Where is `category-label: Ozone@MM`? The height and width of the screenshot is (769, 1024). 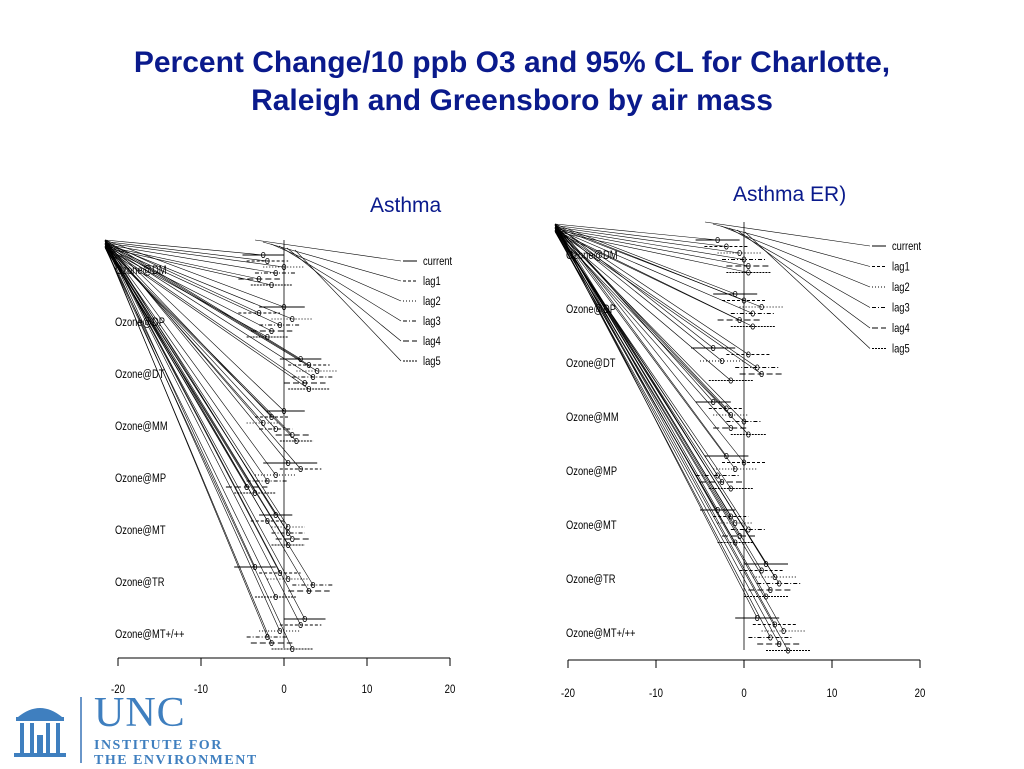
category-label: Ozone@MM is located at coordinates (141, 426).